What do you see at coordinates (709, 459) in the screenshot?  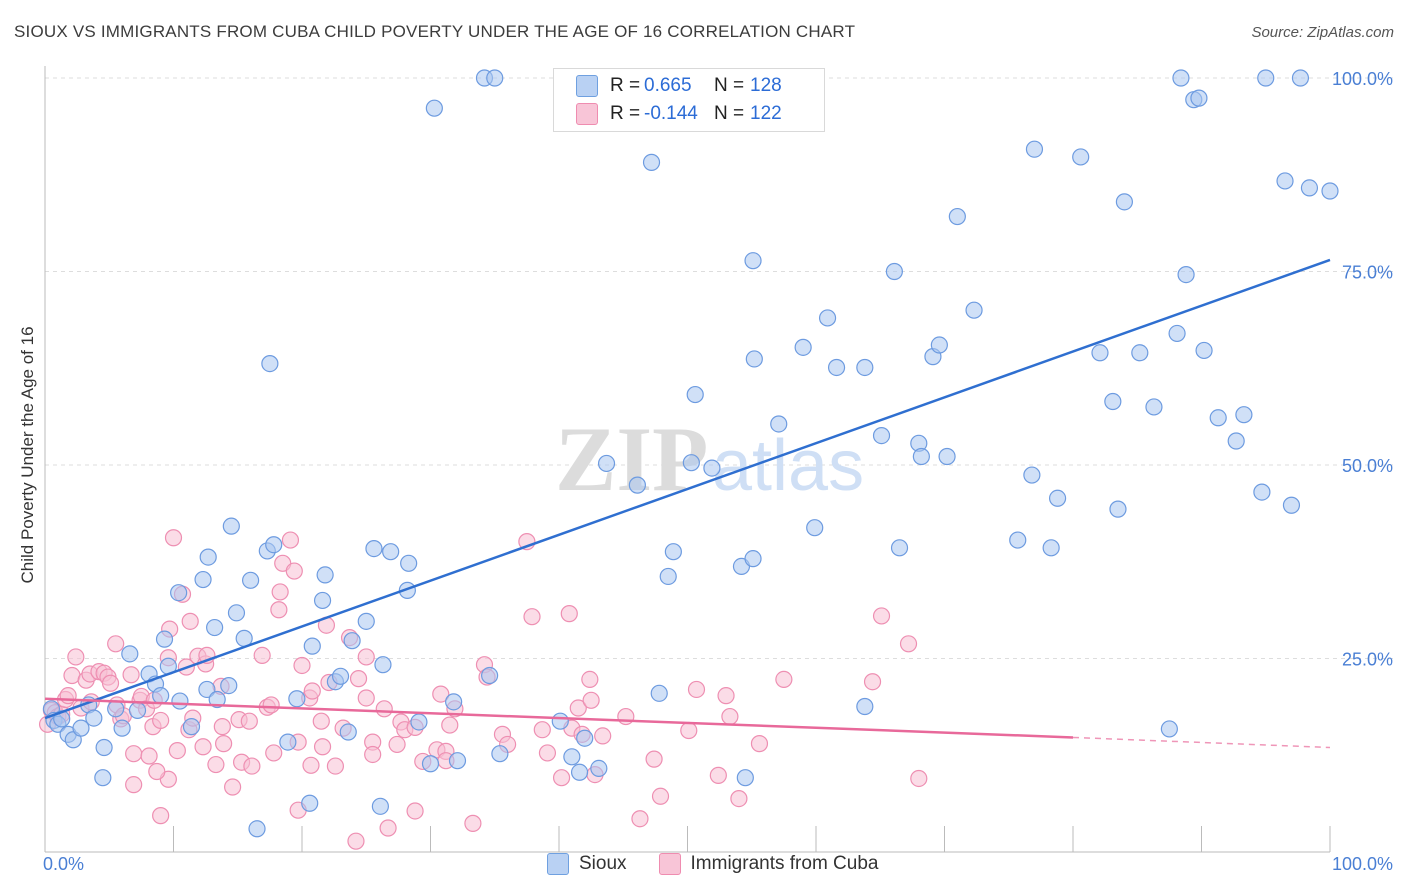 I see `watermark: ZIP atlas` at bounding box center [709, 459].